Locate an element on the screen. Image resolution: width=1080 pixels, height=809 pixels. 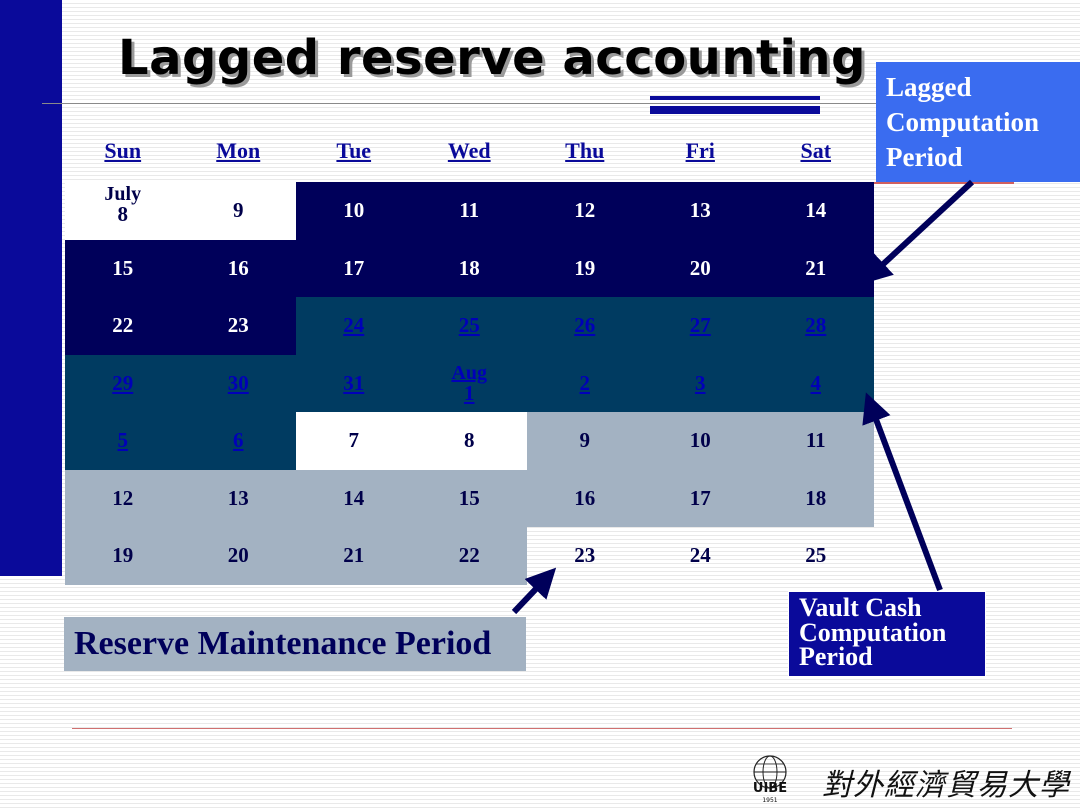
calendar-cell: 25 is located at coordinates (816, 556).